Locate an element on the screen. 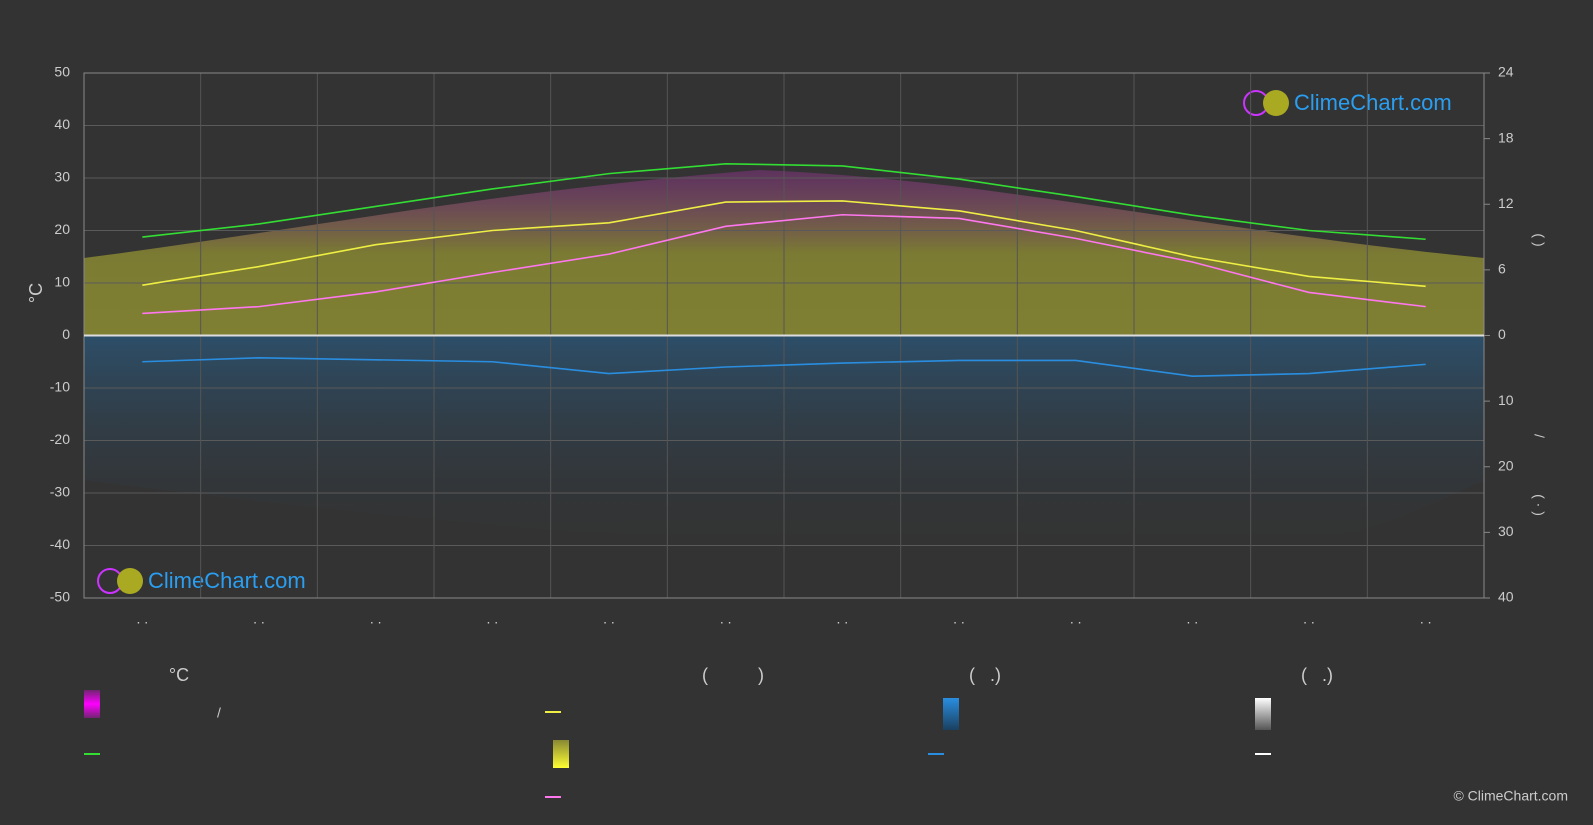 Image resolution: width=1593 pixels, height=825 pixels. legend-header: °C is located at coordinates (179, 675).